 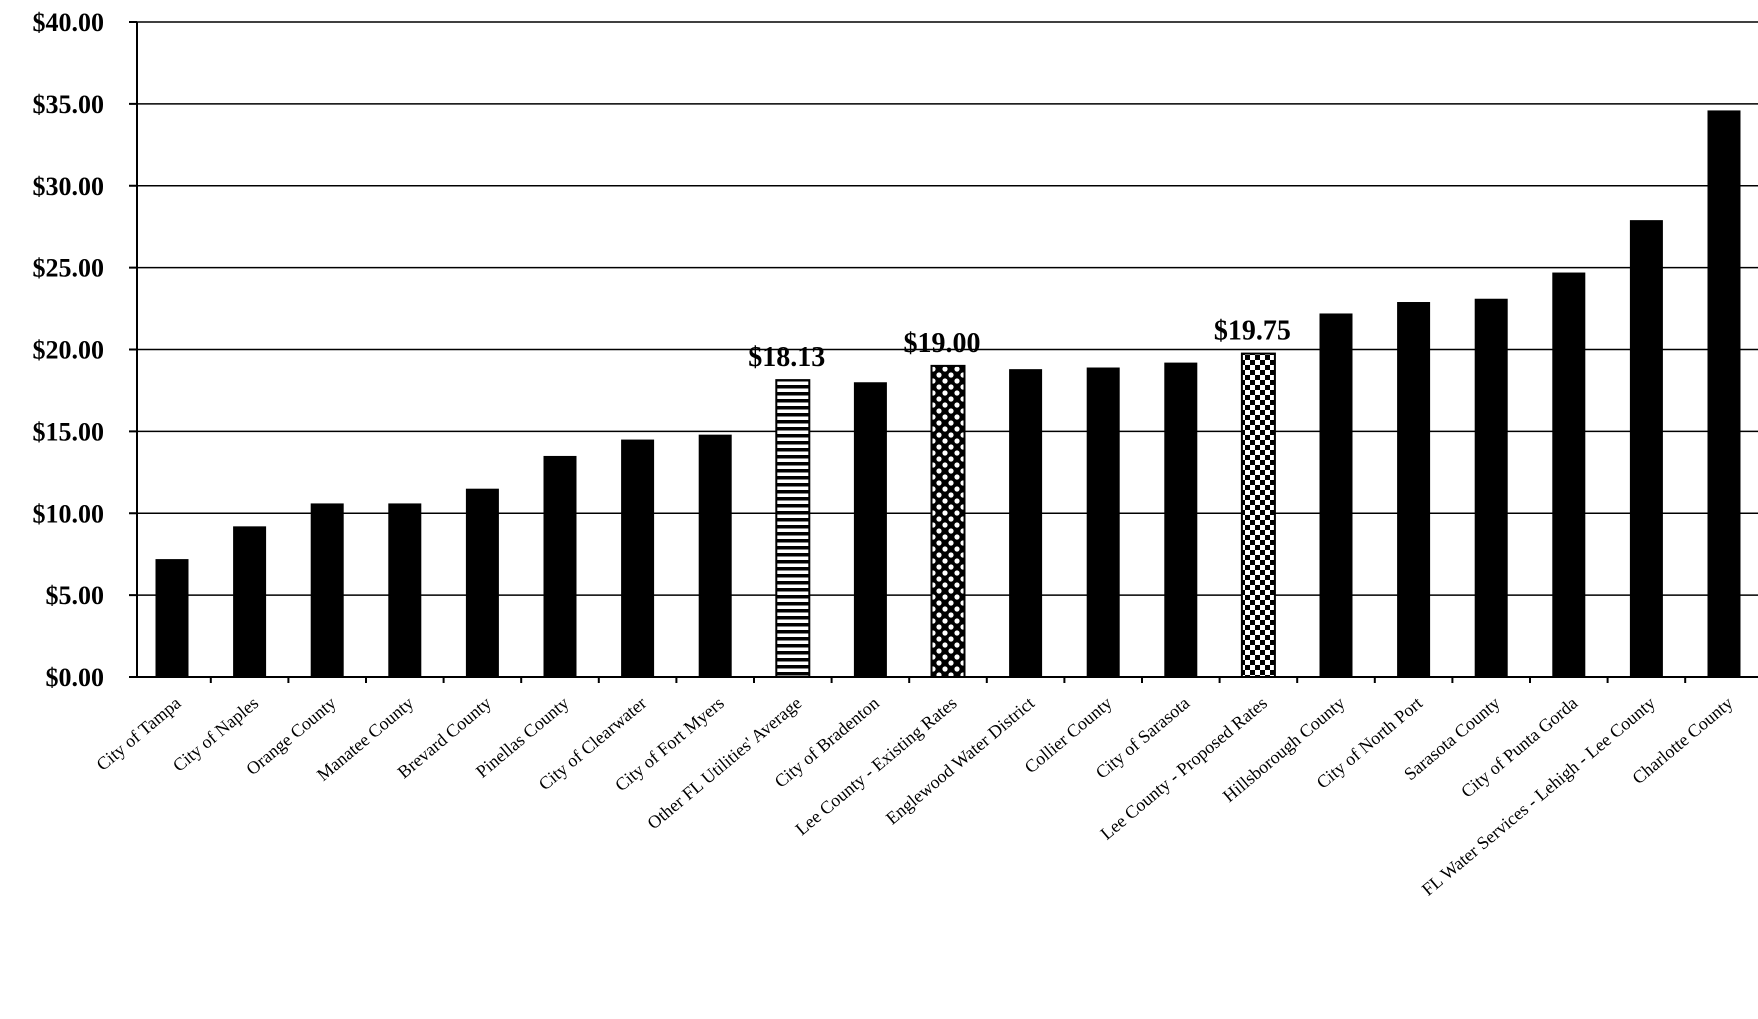 I want to click on x-tick-label: Englewood Water District, so click(x=960, y=761).